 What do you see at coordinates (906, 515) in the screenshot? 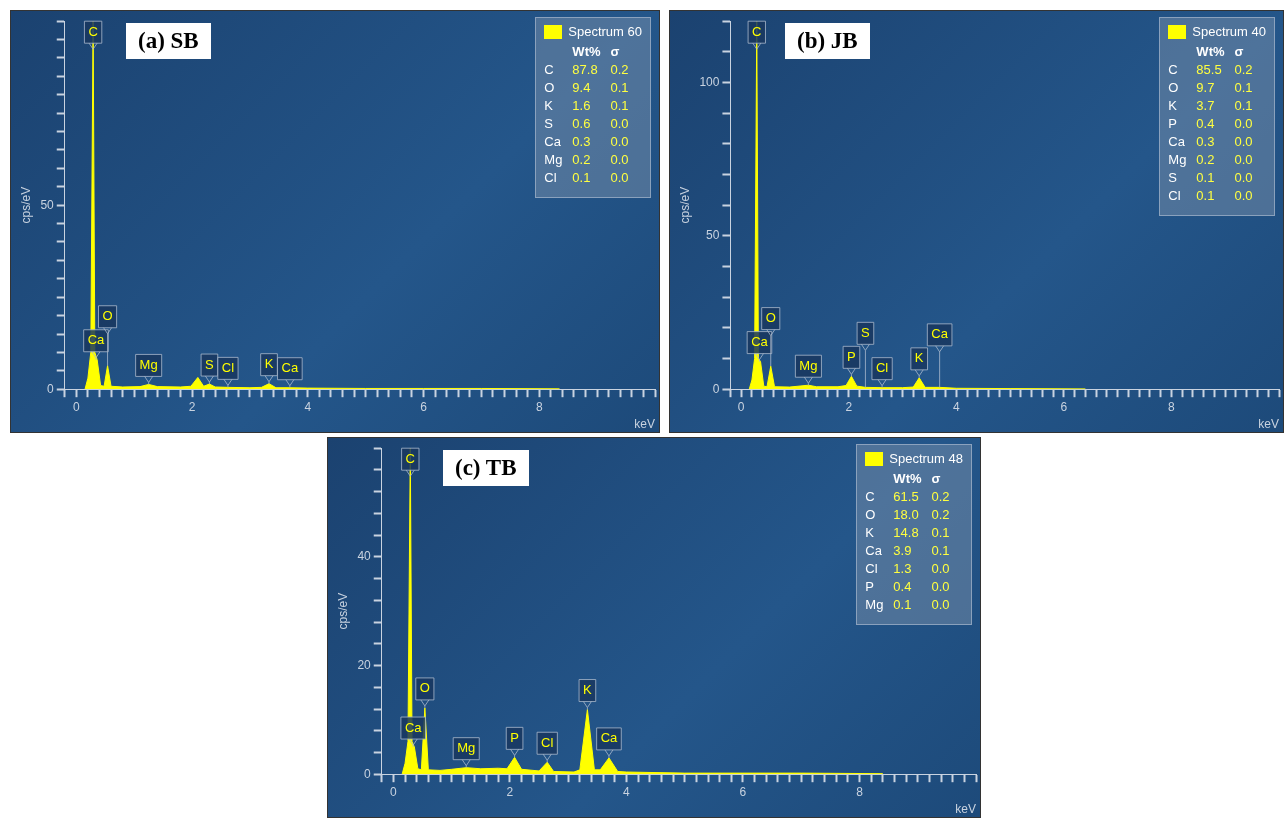
I see `annotation: 18.0` at bounding box center [906, 515].